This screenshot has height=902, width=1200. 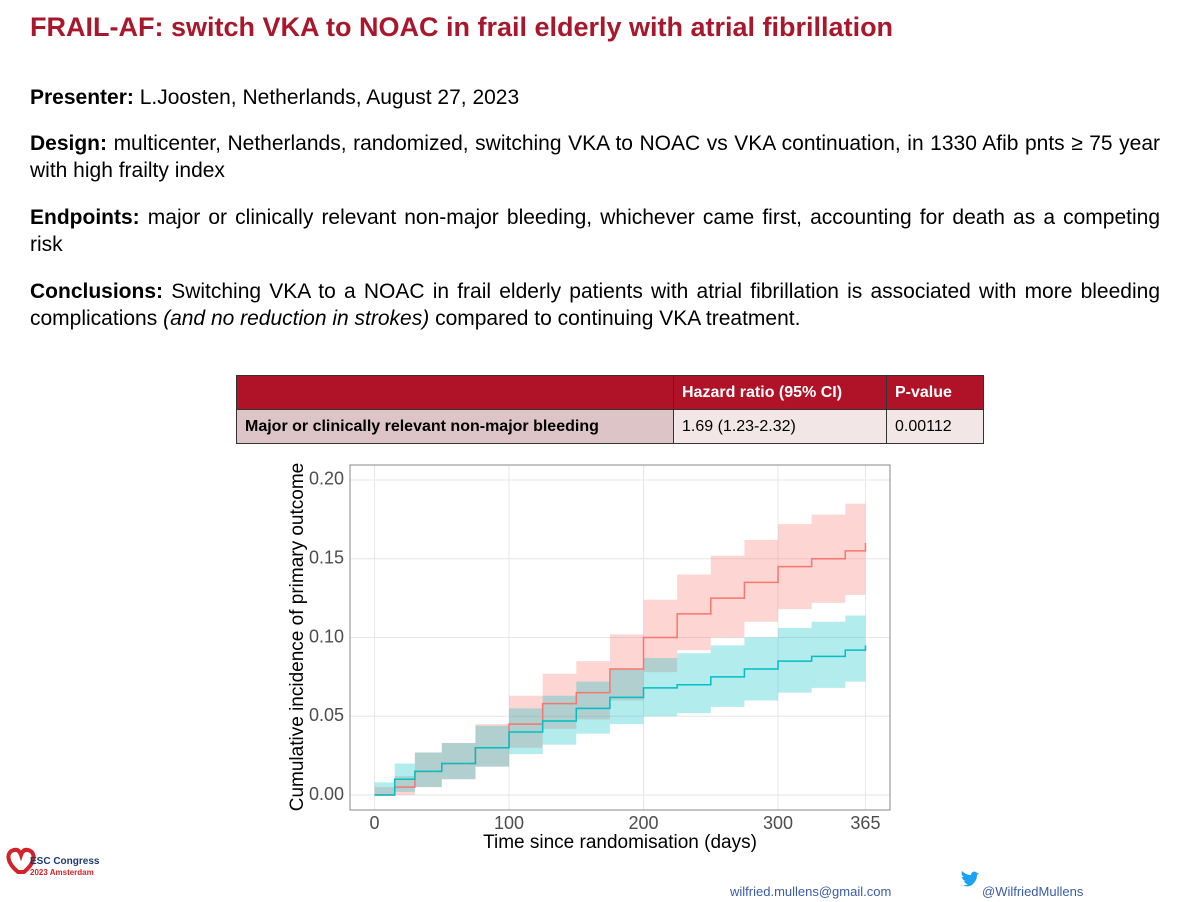 What do you see at coordinates (85, 217) in the screenshot?
I see `label: Endpoints:` at bounding box center [85, 217].